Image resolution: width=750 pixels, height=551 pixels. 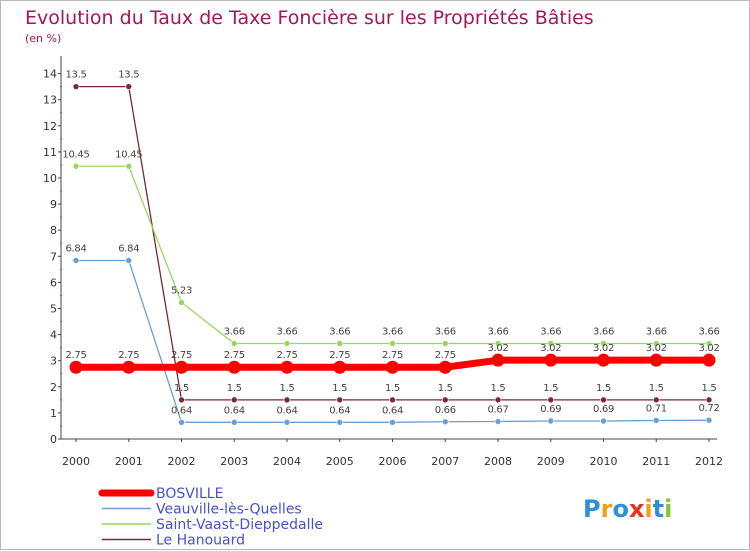 What do you see at coordinates (234, 461) in the screenshot?
I see `x-tick-label: 2003` at bounding box center [234, 461].